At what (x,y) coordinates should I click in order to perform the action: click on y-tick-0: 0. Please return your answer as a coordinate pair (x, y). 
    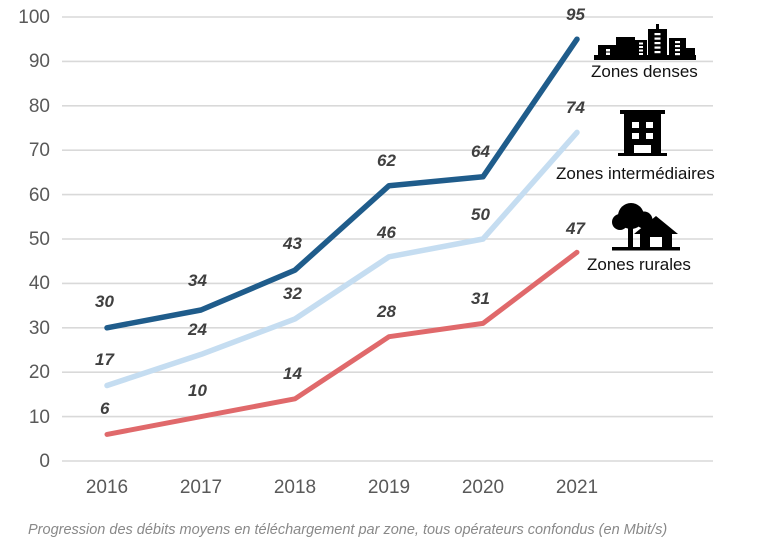
    Looking at the image, I should click on (44, 461).